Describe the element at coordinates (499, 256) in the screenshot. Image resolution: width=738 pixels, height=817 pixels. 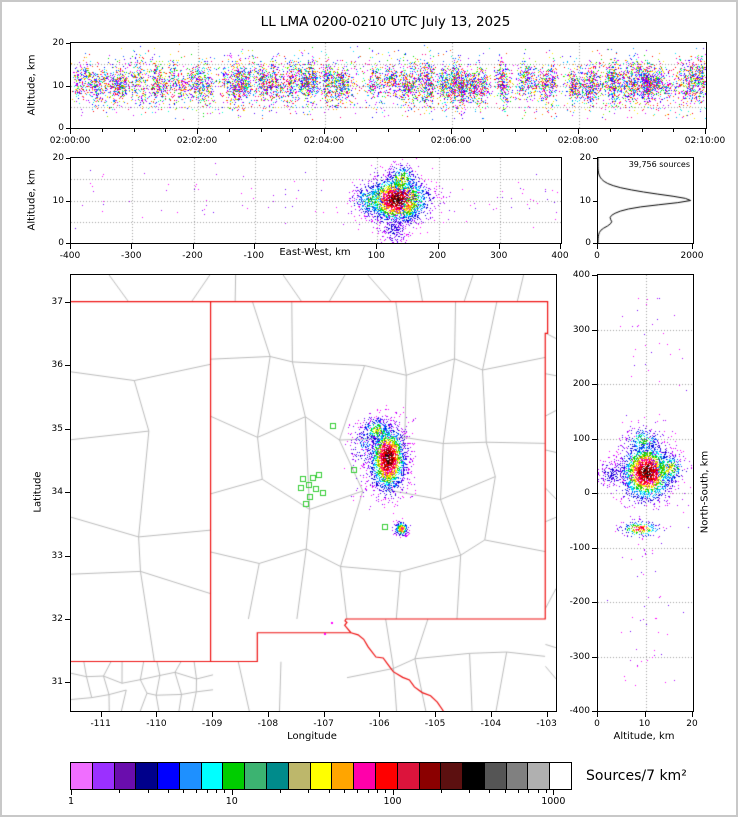
I see `tick-label: 300` at that location.